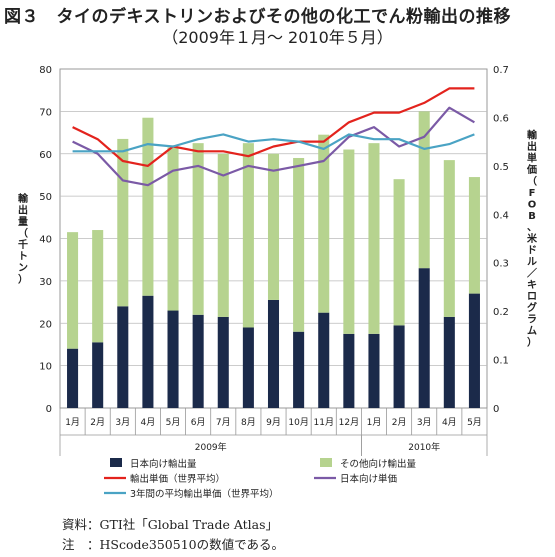  Describe the element at coordinates (45, 240) in the screenshot. I see `y-tick-label: 40` at that location.